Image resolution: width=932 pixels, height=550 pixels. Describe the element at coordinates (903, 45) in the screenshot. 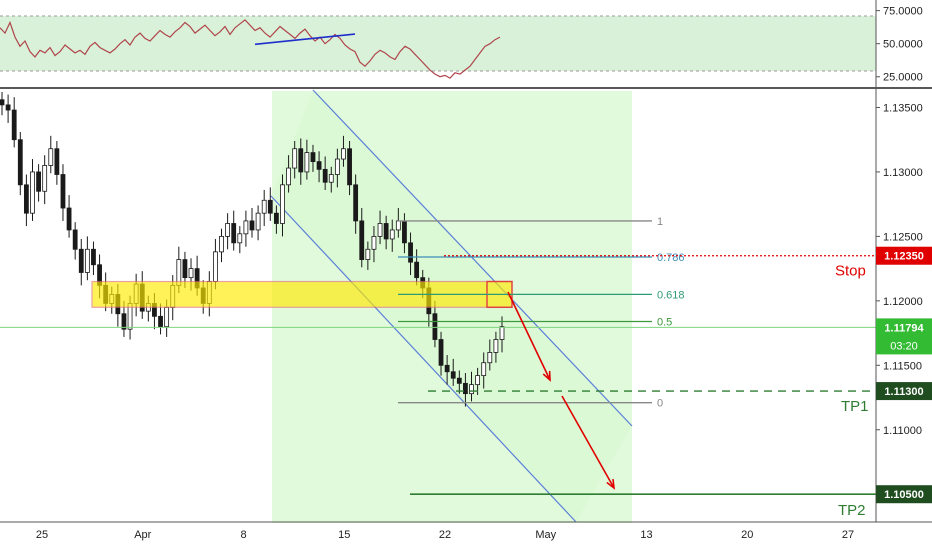

I see `rsi-tick-label: 50.0000` at that location.